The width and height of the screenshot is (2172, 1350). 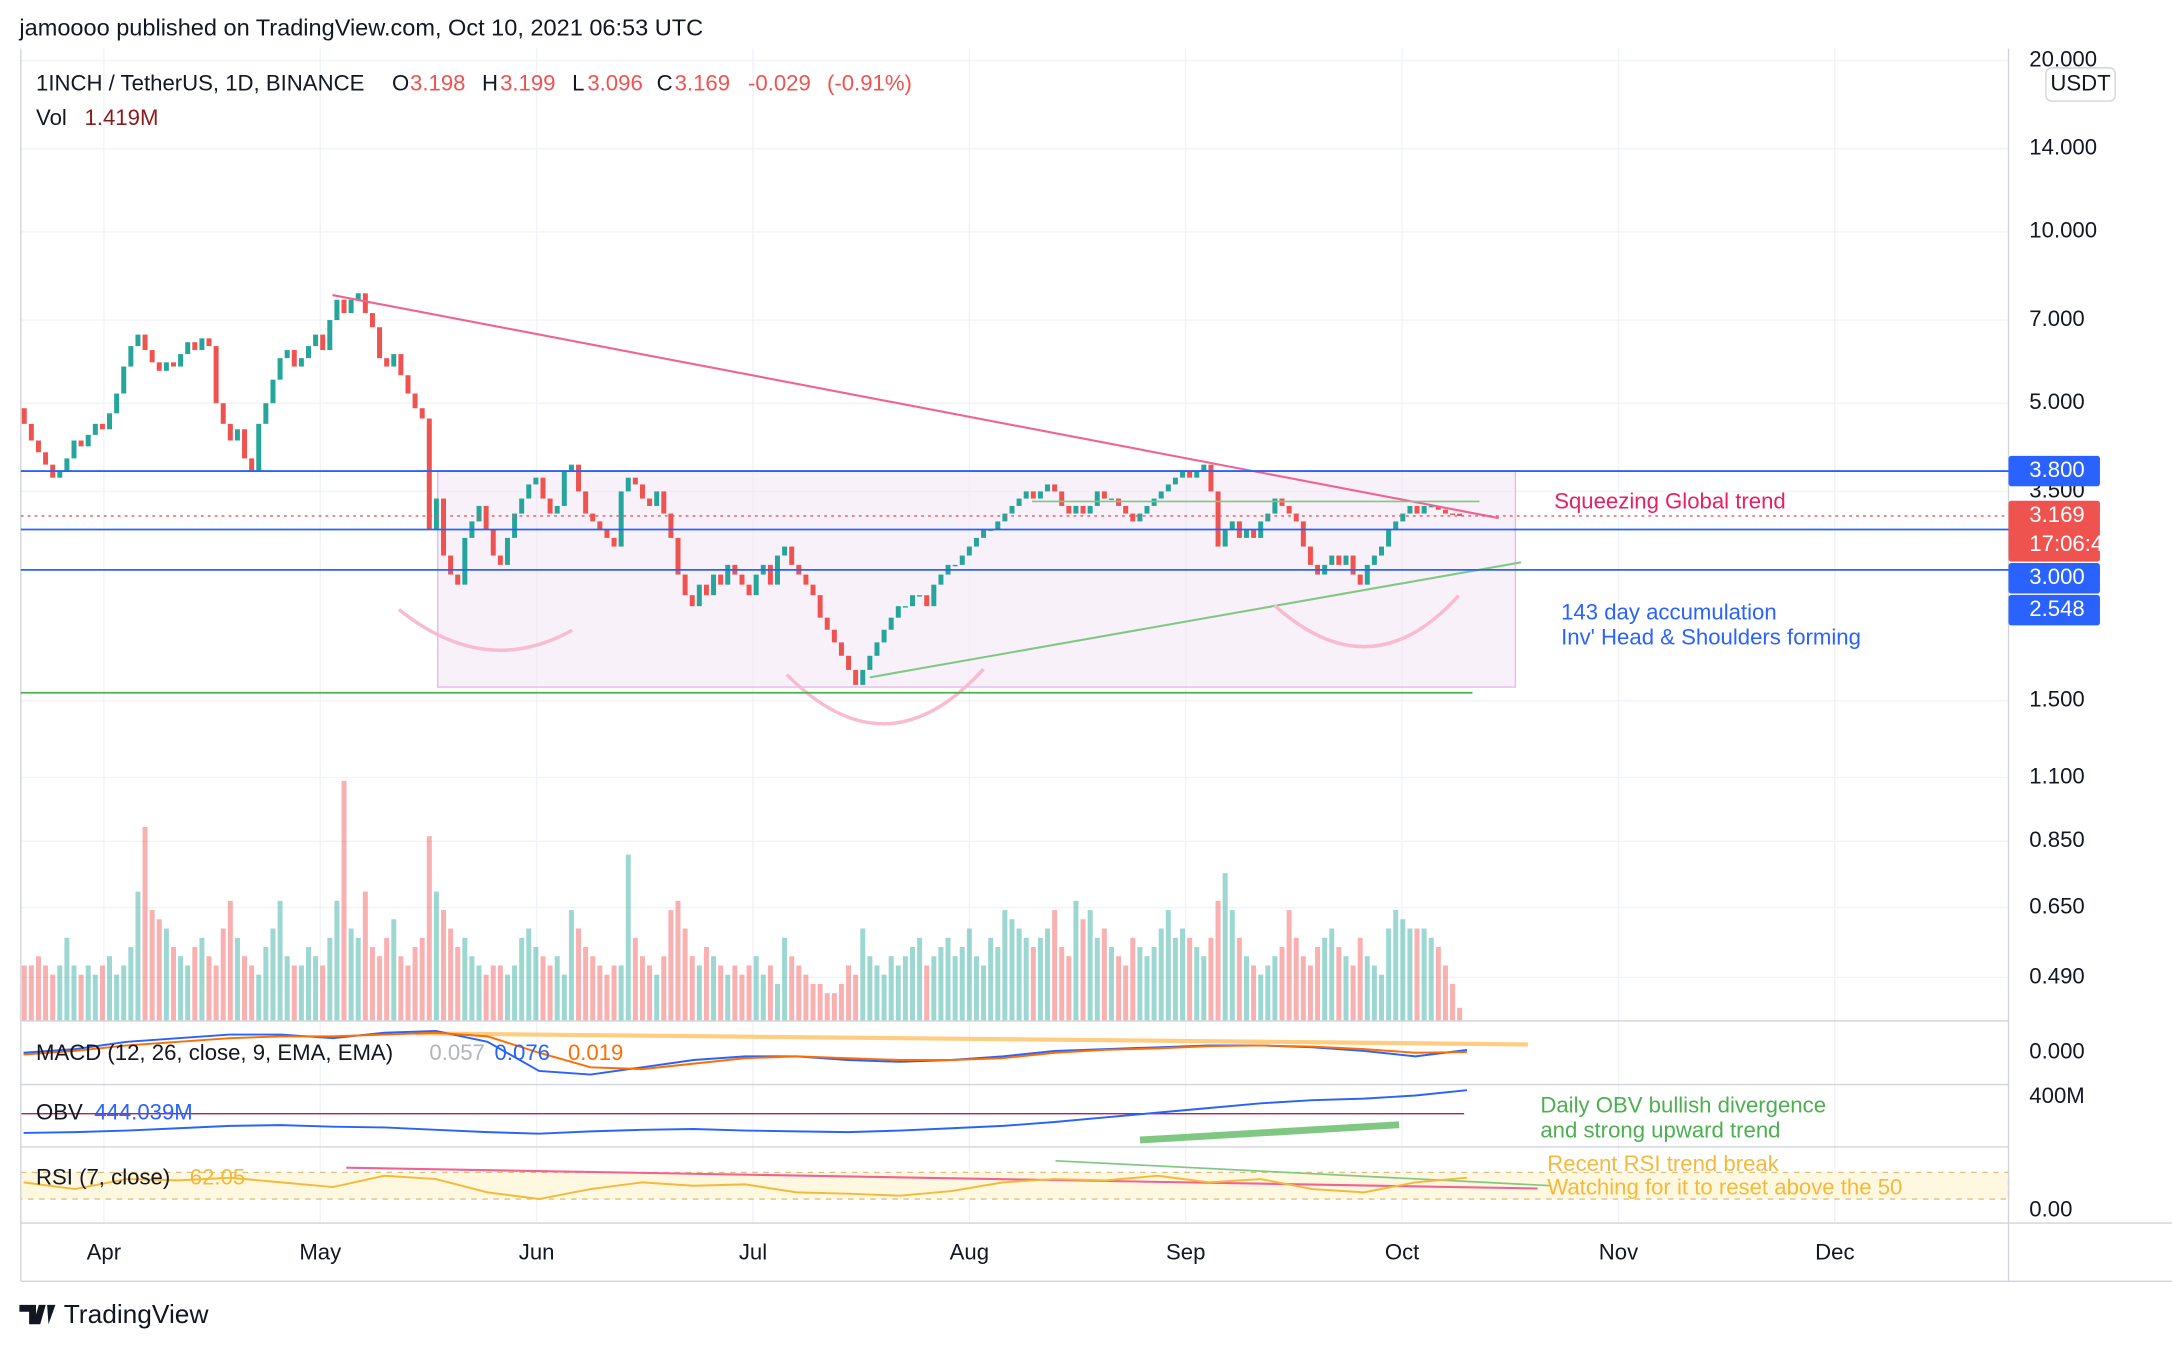 I want to click on unit-box, so click(x=2080, y=84).